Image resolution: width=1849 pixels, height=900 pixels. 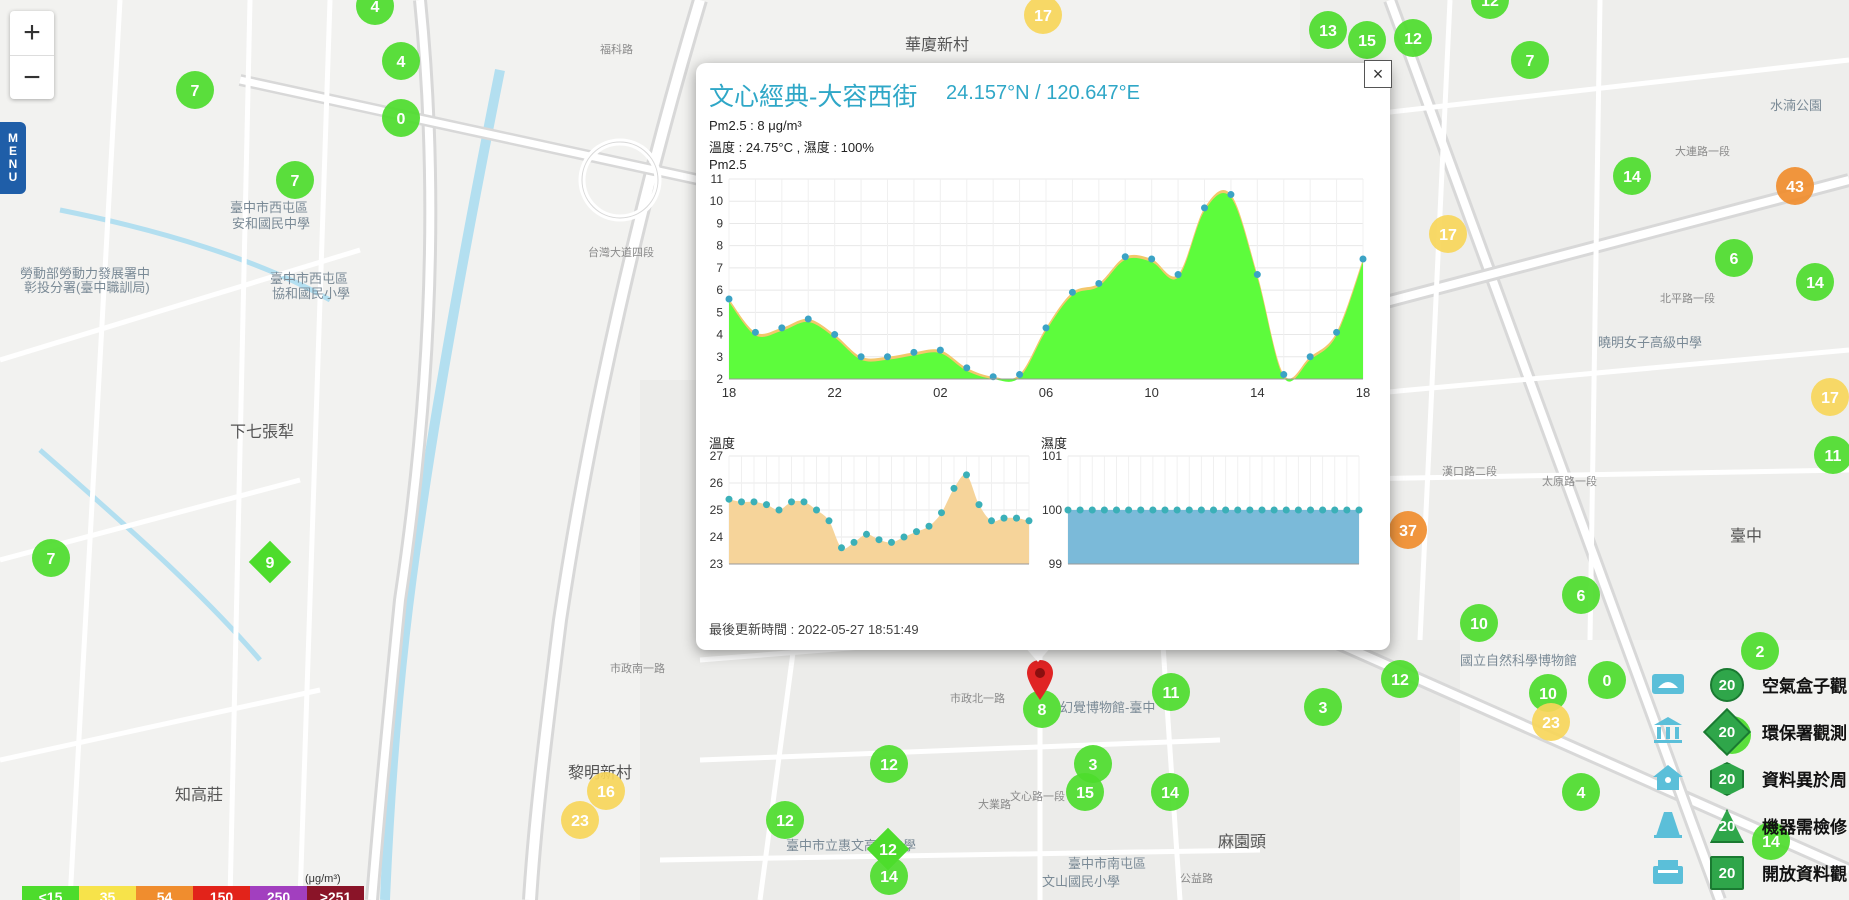 I want to click on station-marker-value: 9, so click(x=270, y=563).